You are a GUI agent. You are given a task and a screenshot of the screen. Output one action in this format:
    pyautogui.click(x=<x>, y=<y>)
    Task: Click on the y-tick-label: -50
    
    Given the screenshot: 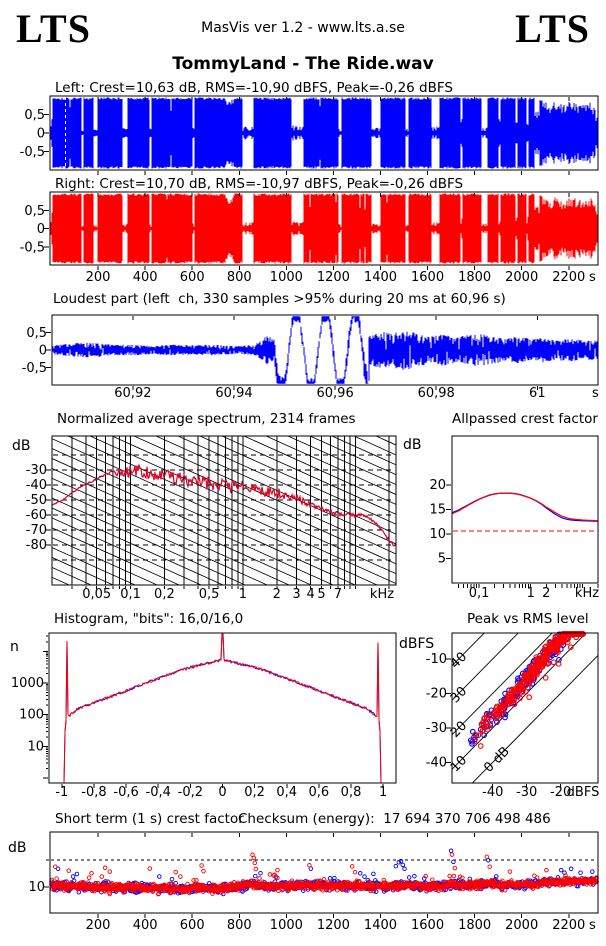 What is the action you would take?
    pyautogui.click(x=36, y=500)
    